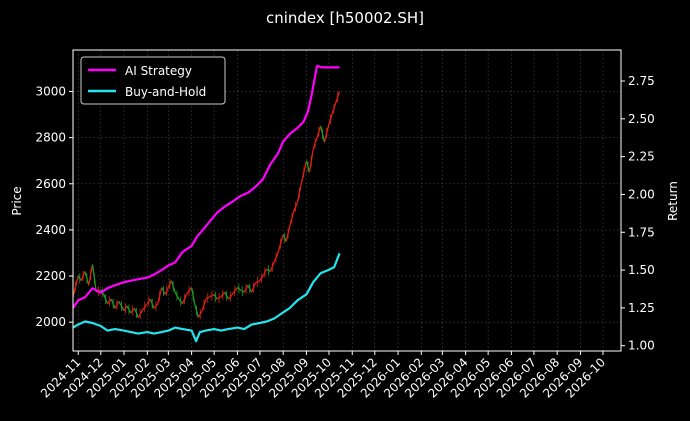 The width and height of the screenshot is (690, 421). Describe the element at coordinates (50, 276) in the screenshot. I see `y-tick-label-left: 2200` at that location.